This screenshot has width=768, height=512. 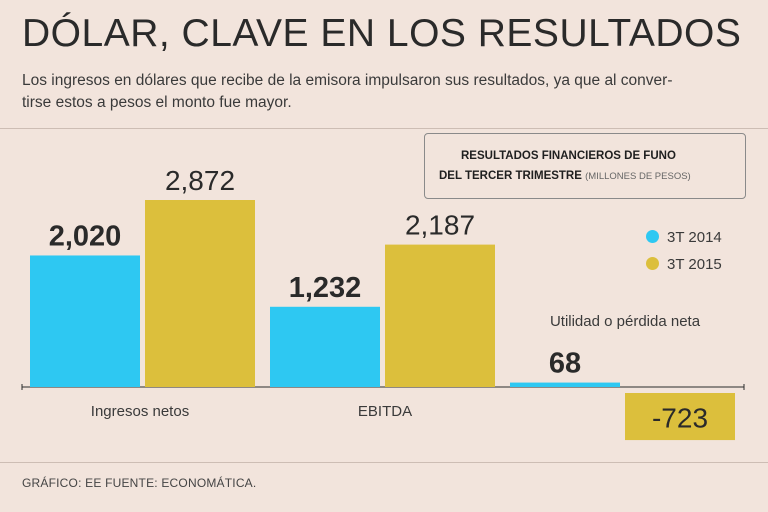 What do you see at coordinates (565, 364) in the screenshot?
I see `data-label-3t-2014-2: 68` at bounding box center [565, 364].